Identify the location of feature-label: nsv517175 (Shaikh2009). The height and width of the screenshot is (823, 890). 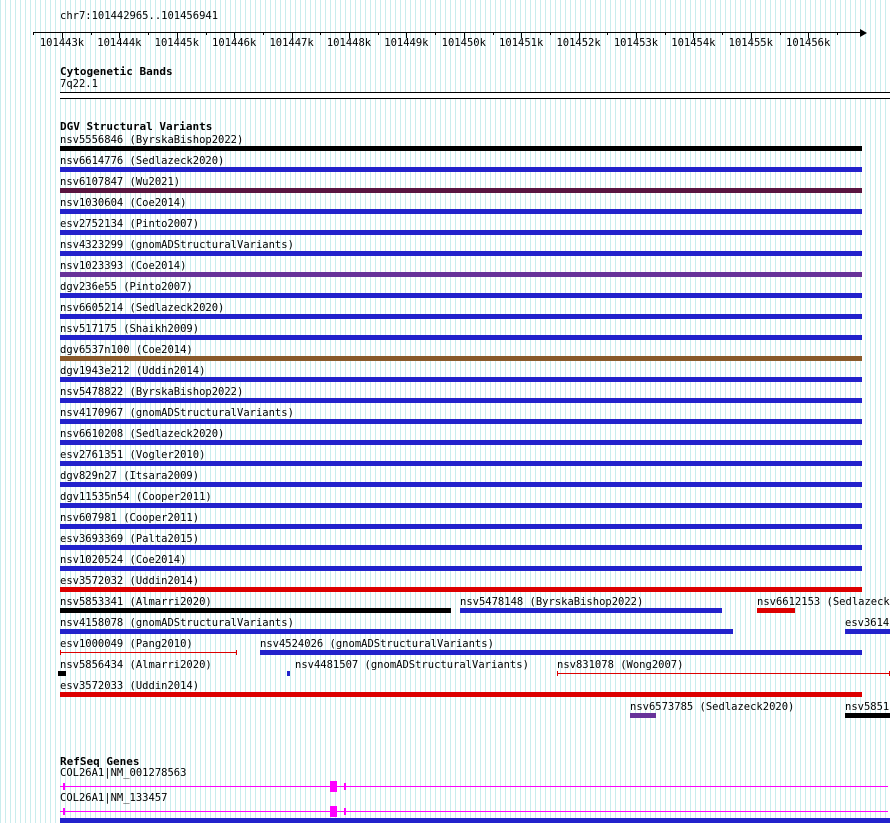
(130, 329).